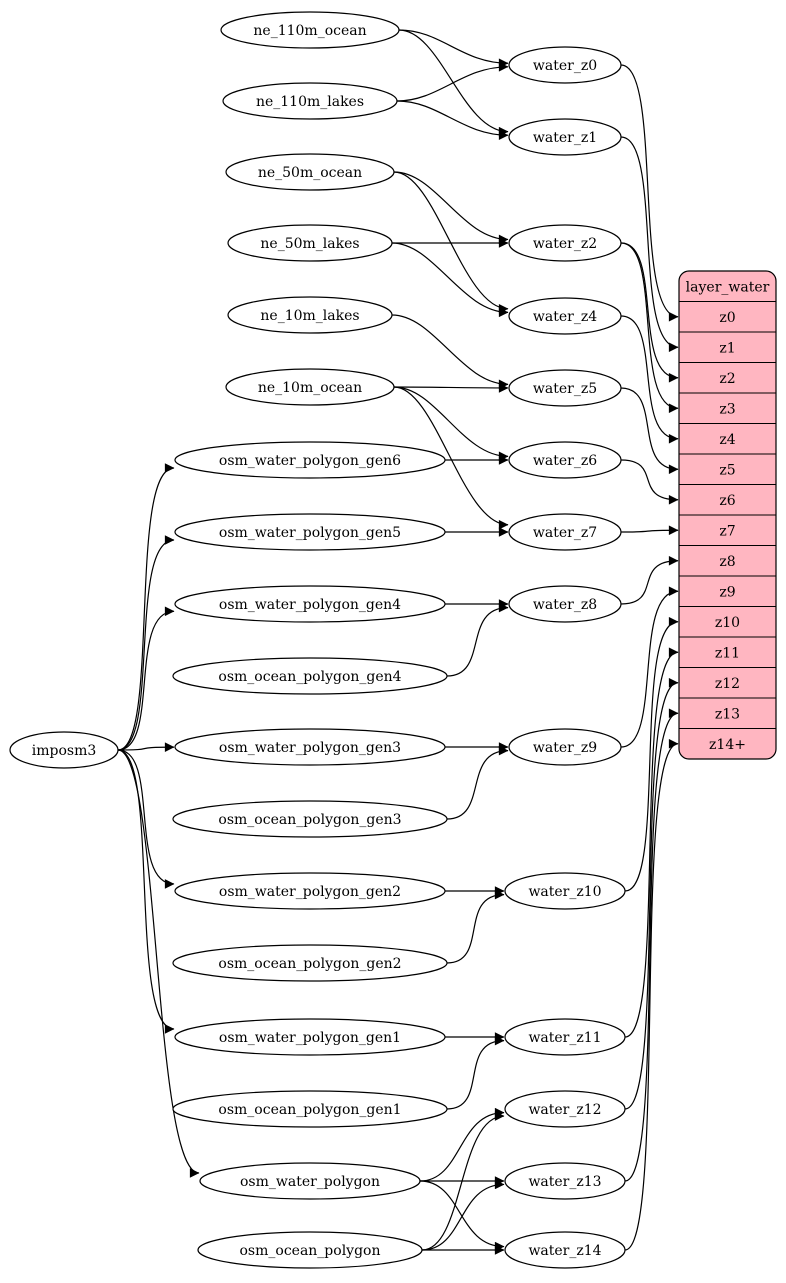 The image size is (786, 1283). I want to click on edge-ne_10m_ocean-to-water_z6, so click(451, 424).